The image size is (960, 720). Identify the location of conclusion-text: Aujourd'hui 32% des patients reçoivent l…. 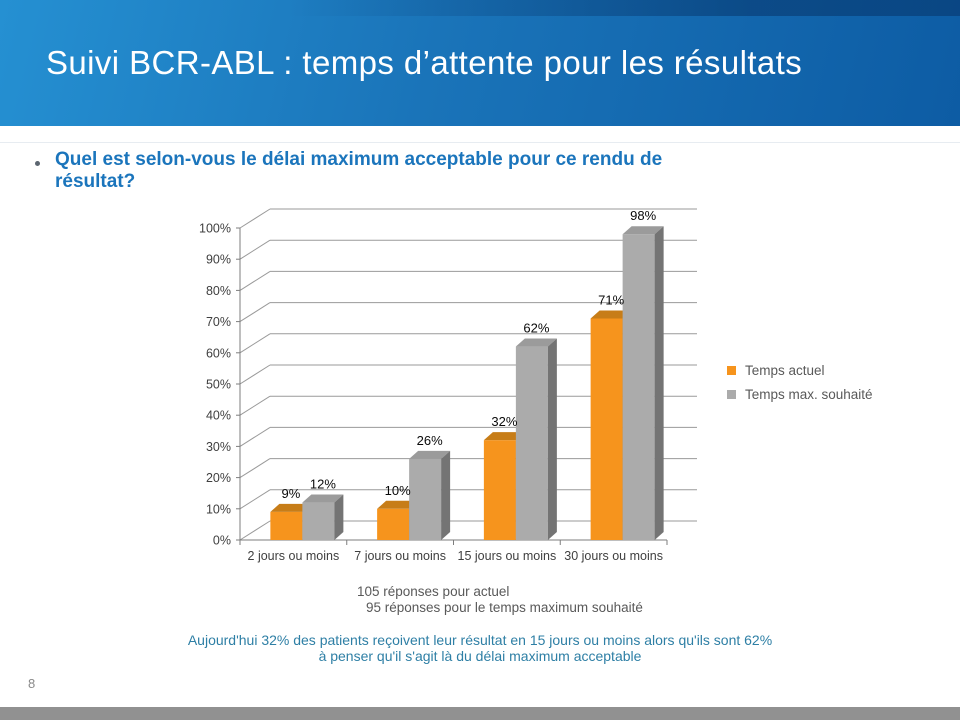
(480, 648).